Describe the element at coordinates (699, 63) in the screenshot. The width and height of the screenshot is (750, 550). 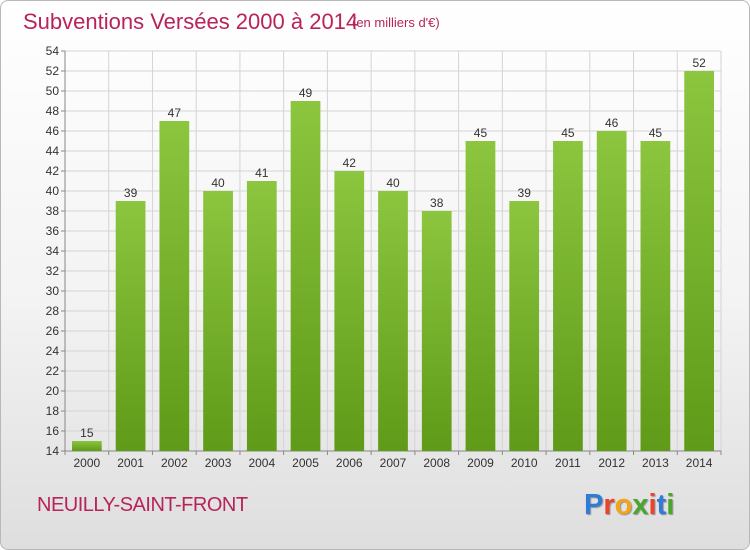
I see `bar-value-label: 52` at that location.